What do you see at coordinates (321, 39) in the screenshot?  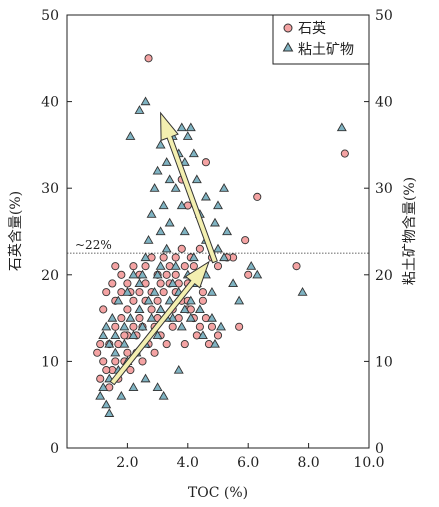 I see `legend-box` at bounding box center [321, 39].